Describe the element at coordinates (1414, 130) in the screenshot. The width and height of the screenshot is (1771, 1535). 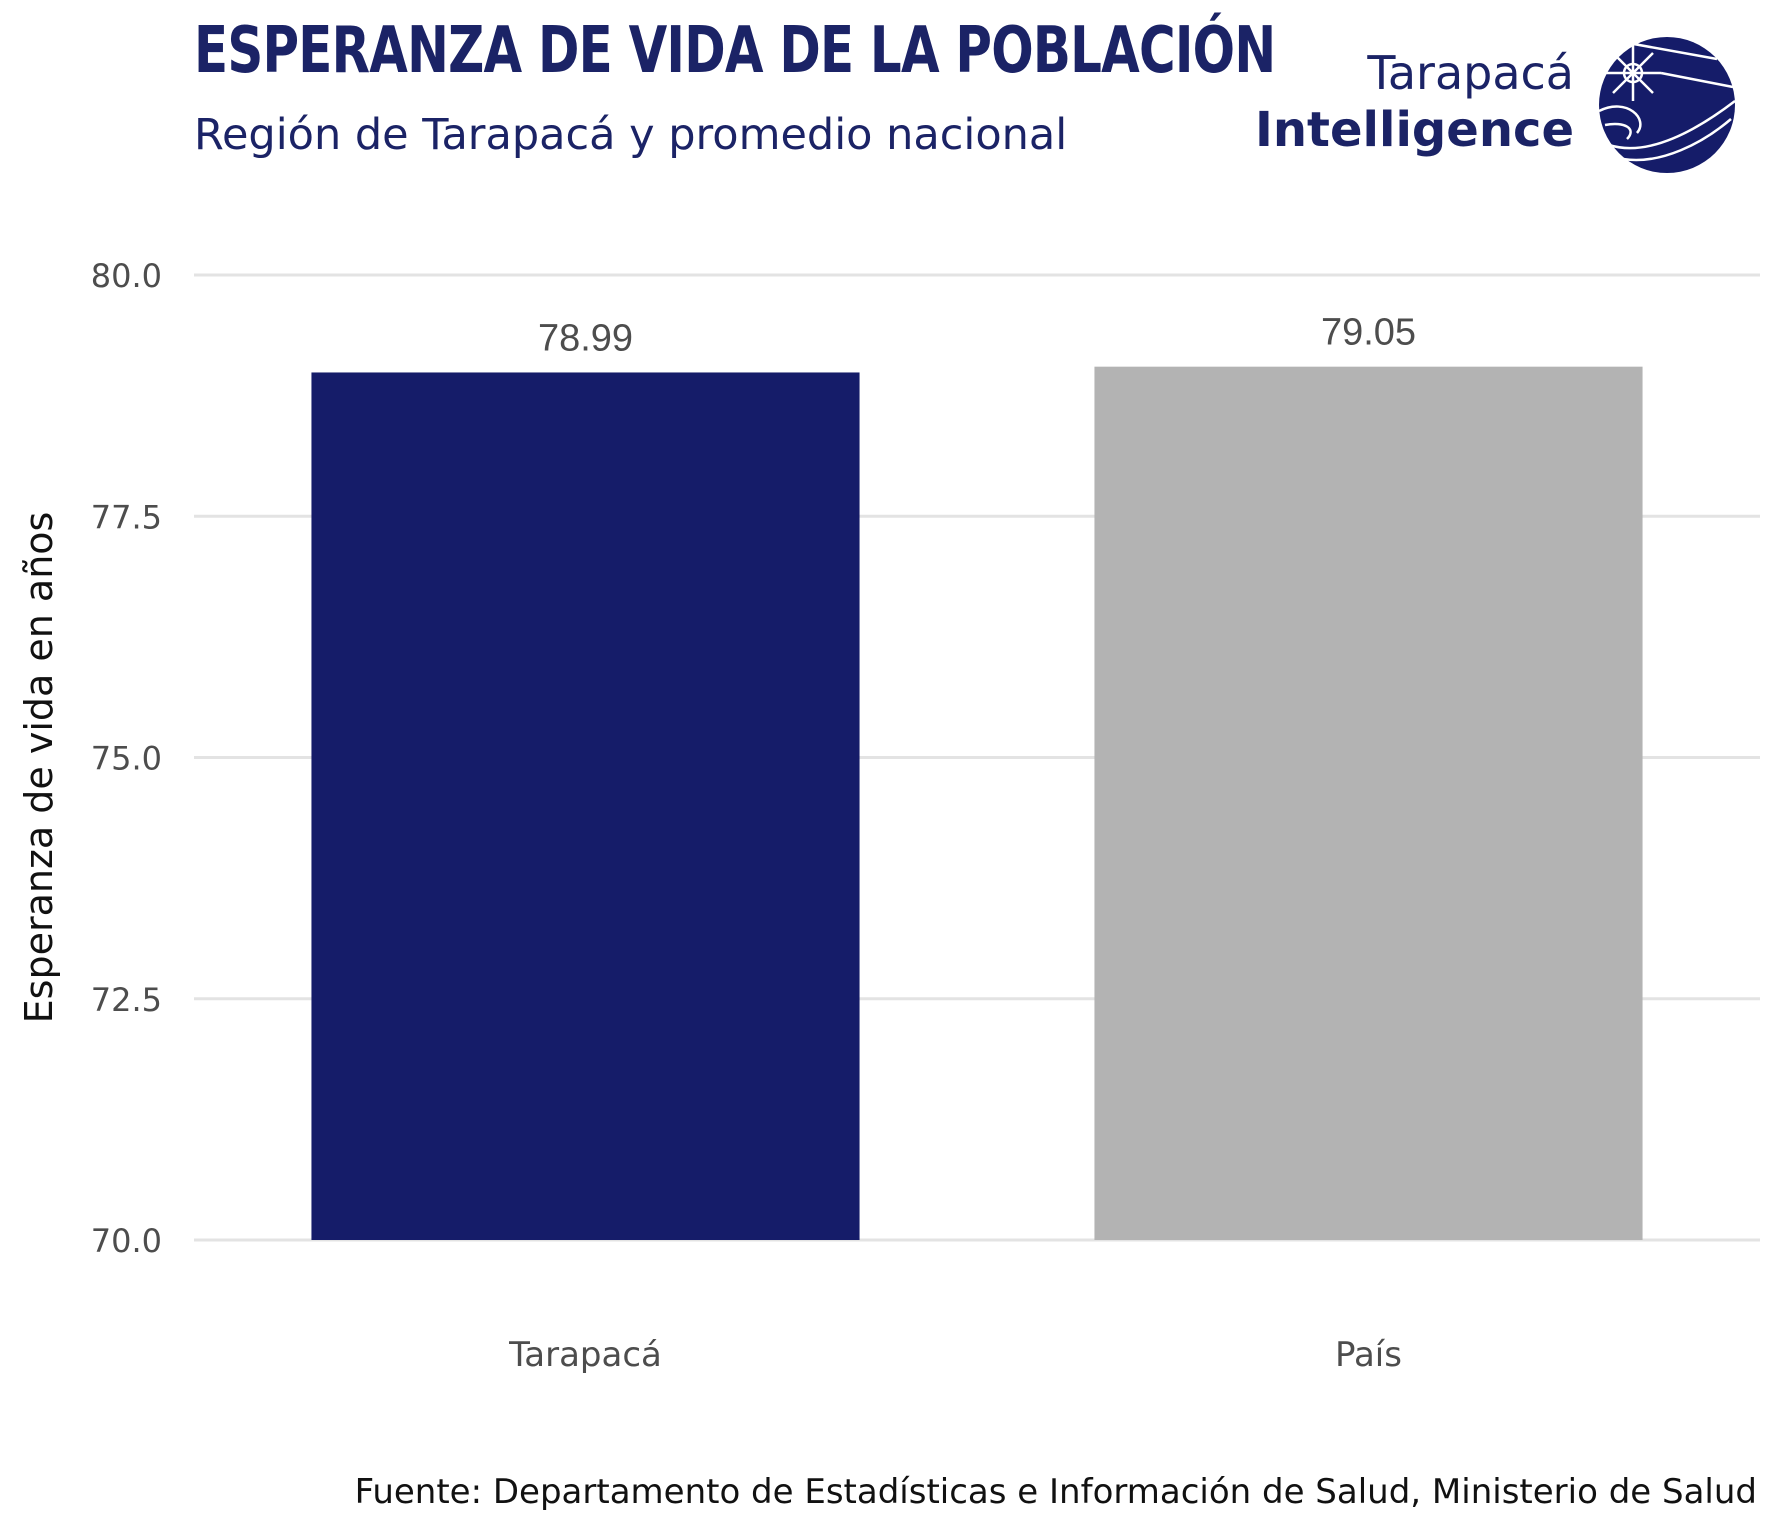
I see `logo-line-2: Intelligence` at that location.